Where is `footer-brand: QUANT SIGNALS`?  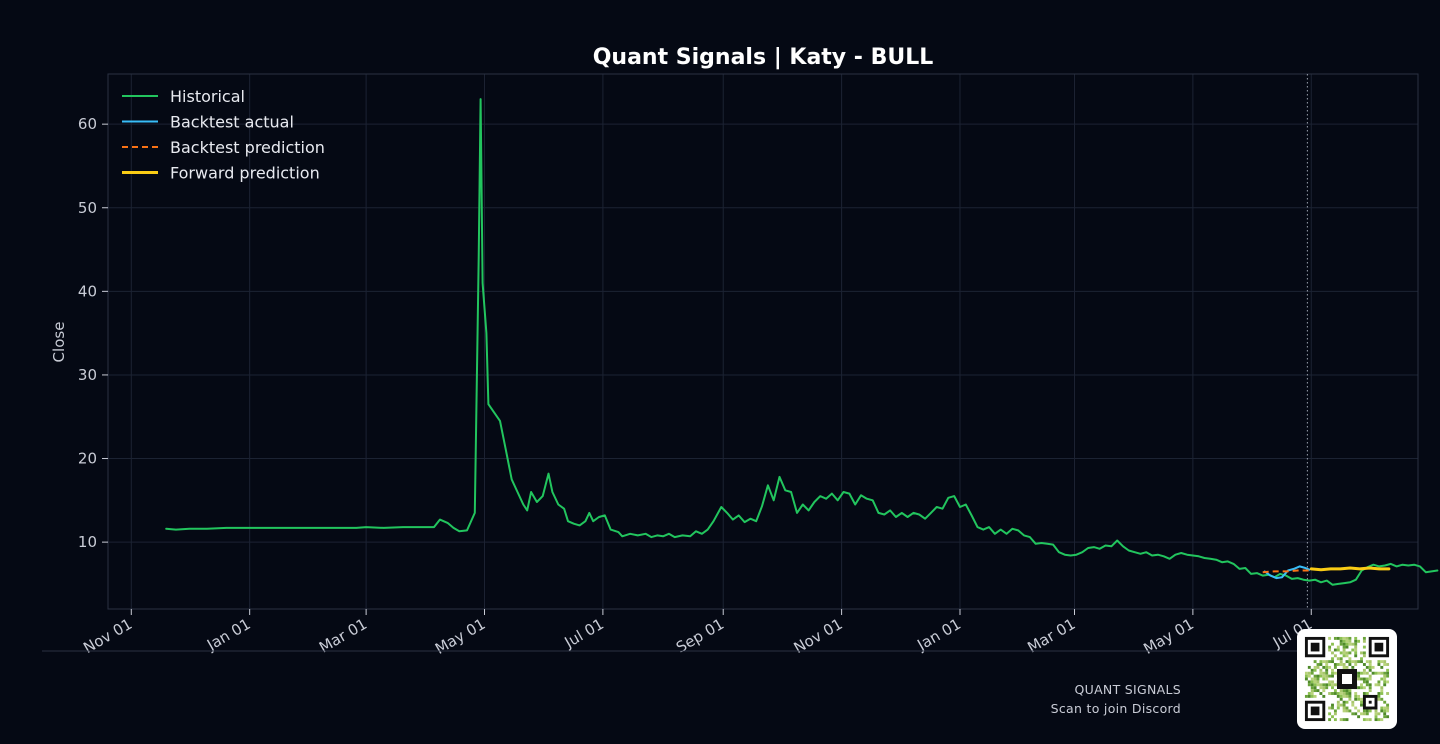 footer-brand: QUANT SIGNALS is located at coordinates (1127, 689).